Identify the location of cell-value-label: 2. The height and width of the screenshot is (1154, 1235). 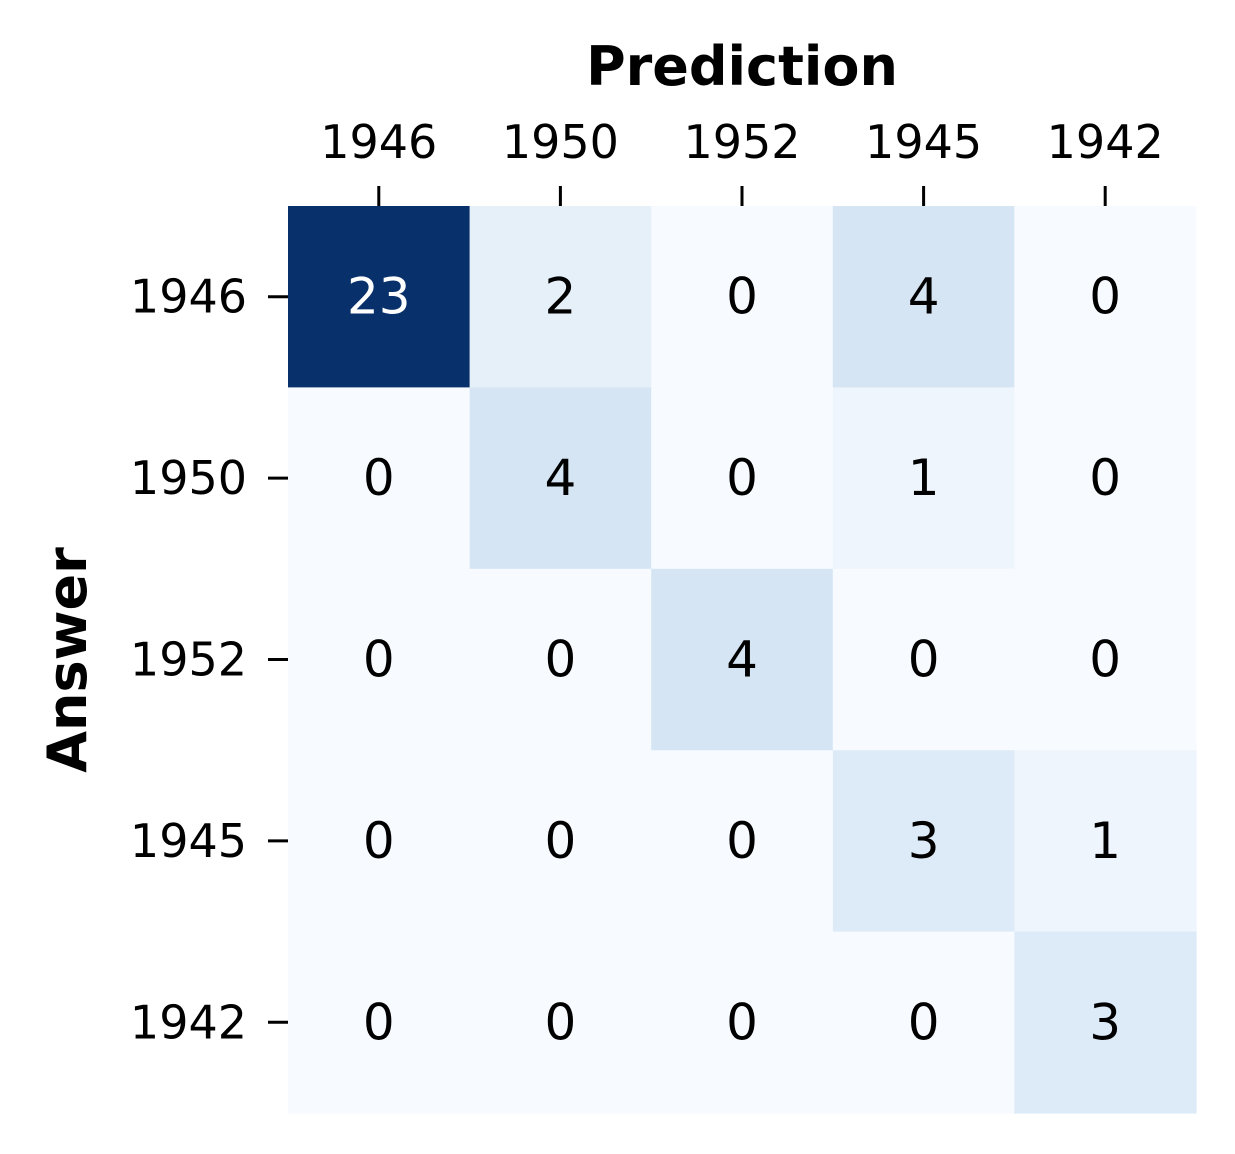
(560, 297).